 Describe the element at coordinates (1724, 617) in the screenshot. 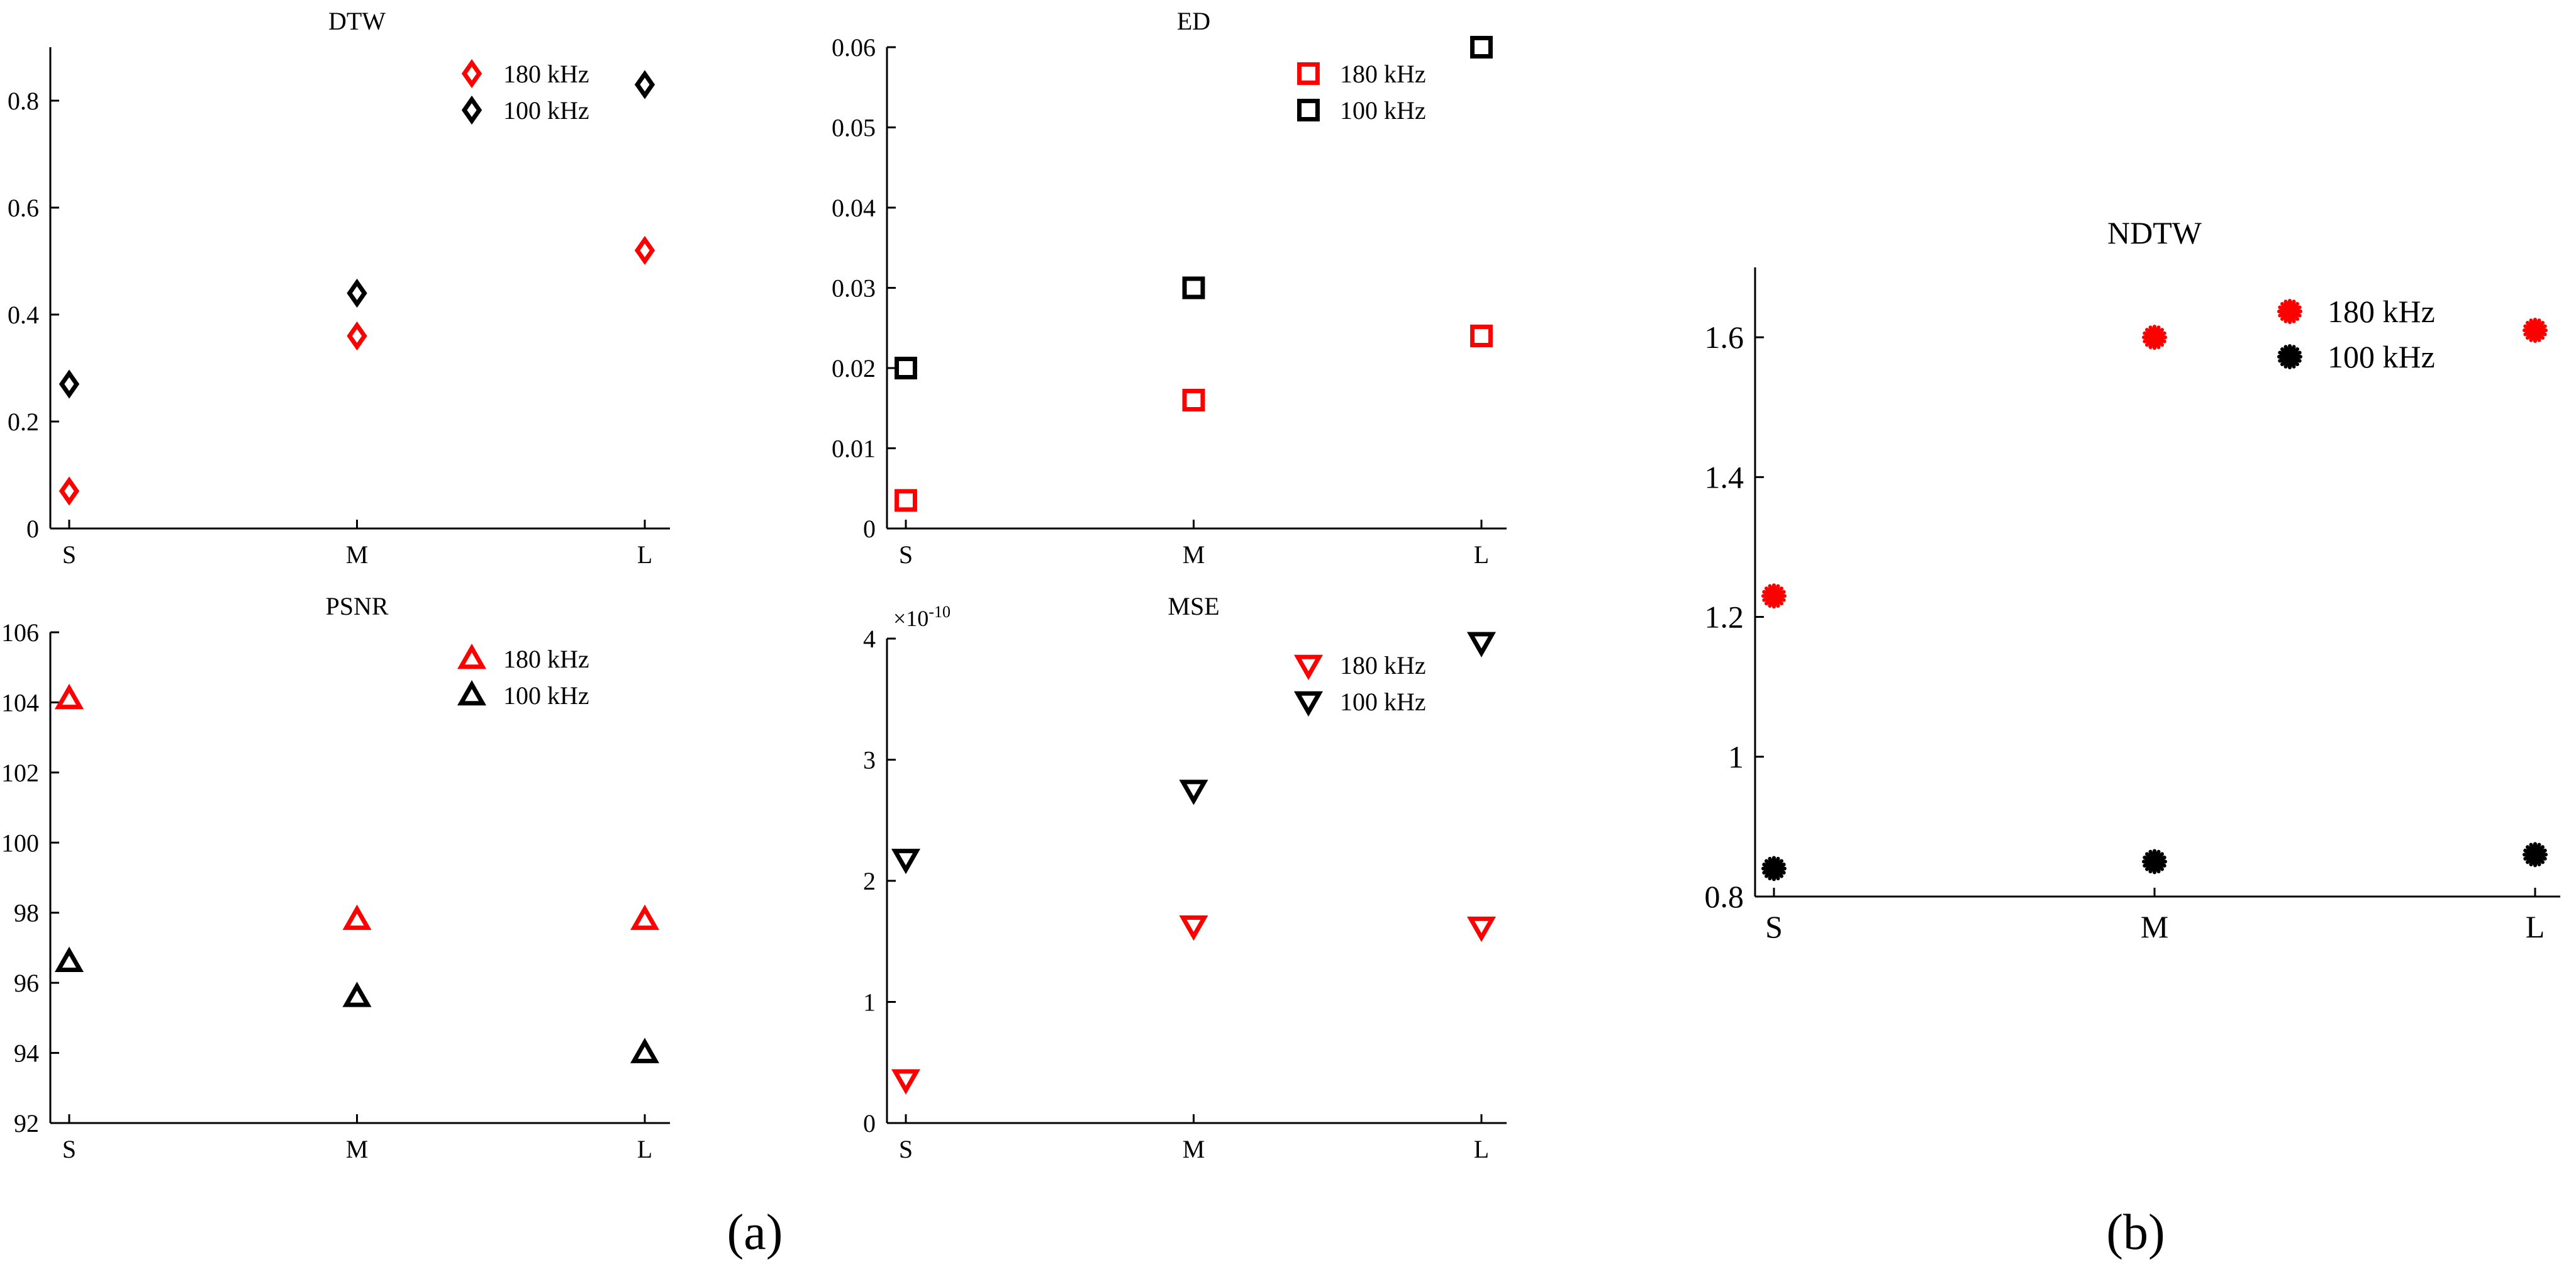

I see `ndtw-ytick-label: 1.2` at that location.